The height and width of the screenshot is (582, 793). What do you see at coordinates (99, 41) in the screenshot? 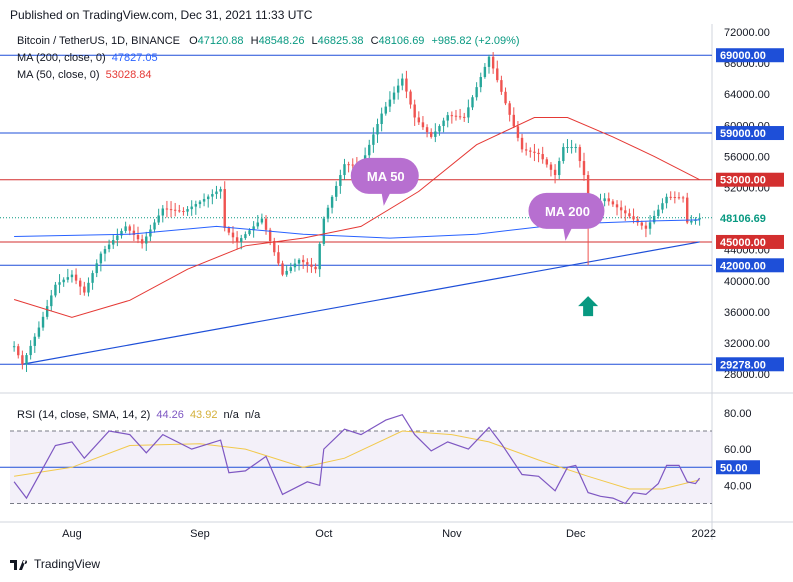
I see `symbol-name: Bitcoin / TetherUS, 1D, BINANCE` at bounding box center [99, 41].